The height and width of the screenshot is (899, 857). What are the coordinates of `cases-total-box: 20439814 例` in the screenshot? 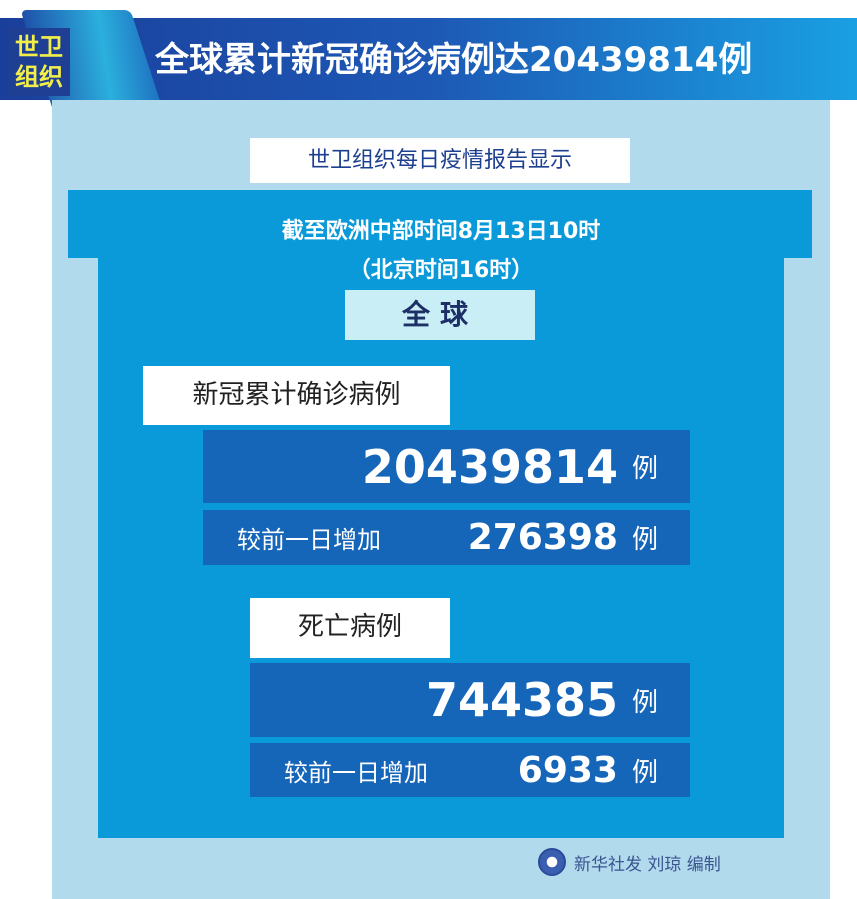 It's located at (446, 466).